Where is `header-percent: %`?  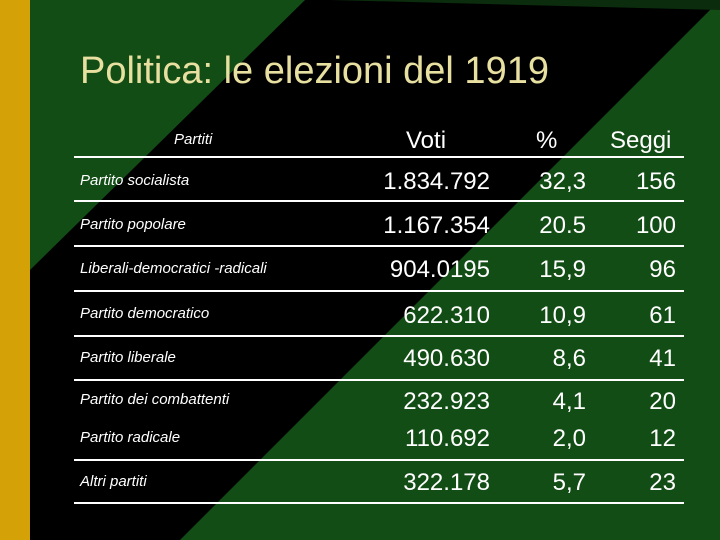
header-percent: % is located at coordinates (547, 140).